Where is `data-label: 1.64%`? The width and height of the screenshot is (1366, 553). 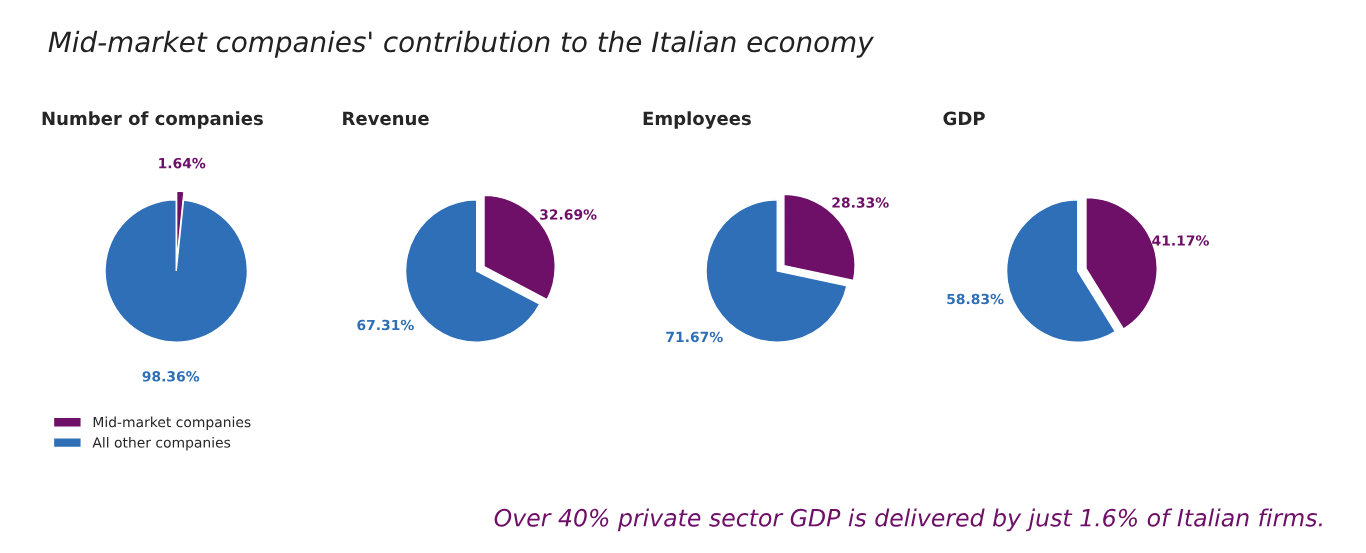
data-label: 1.64% is located at coordinates (182, 163).